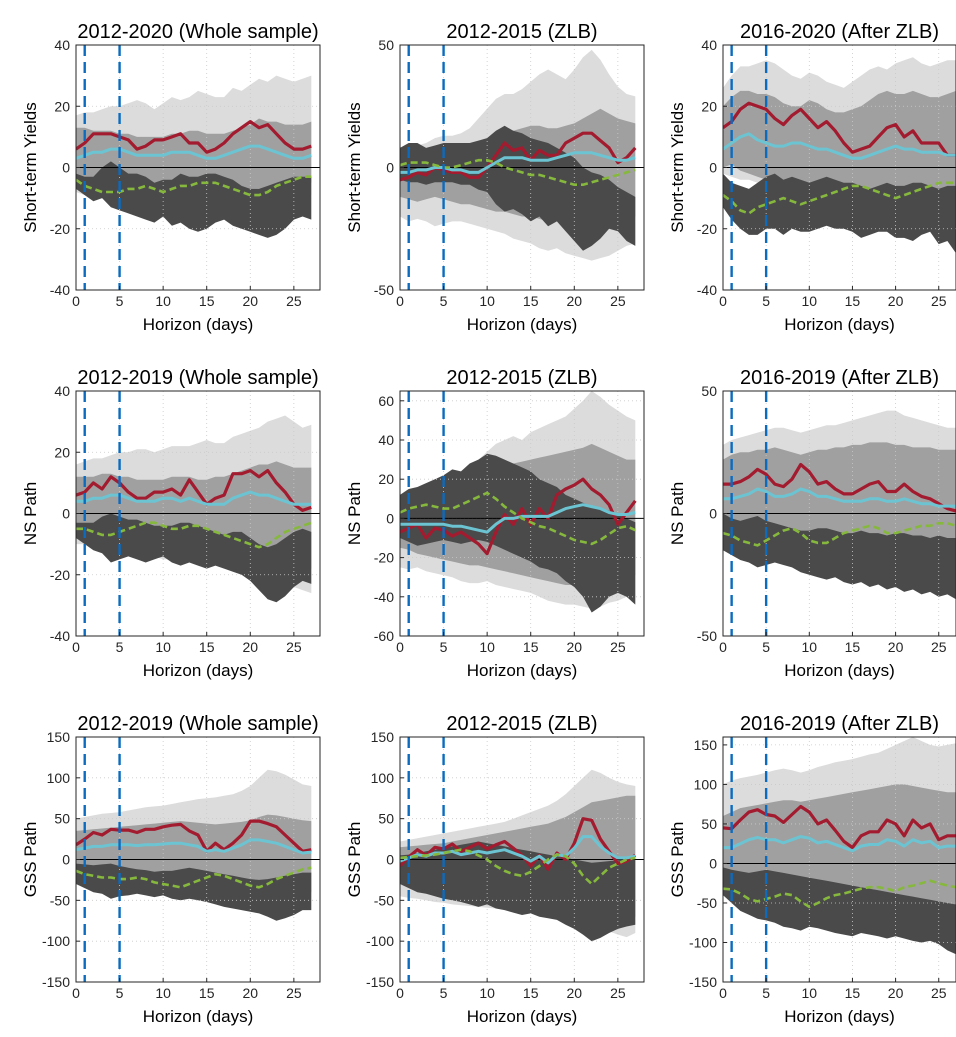  What do you see at coordinates (707, 290) in the screenshot?
I see `panel-1-3-y-tick-label: -40` at bounding box center [707, 290].